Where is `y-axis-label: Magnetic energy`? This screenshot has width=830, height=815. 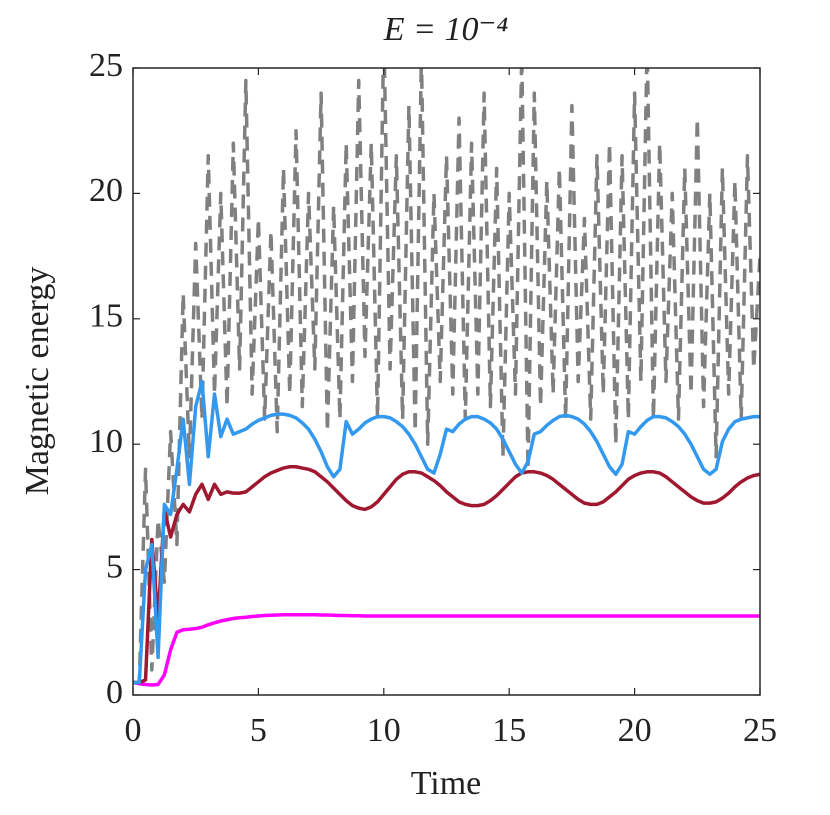 y-axis-label: Magnetic energy is located at coordinates (37, 381).